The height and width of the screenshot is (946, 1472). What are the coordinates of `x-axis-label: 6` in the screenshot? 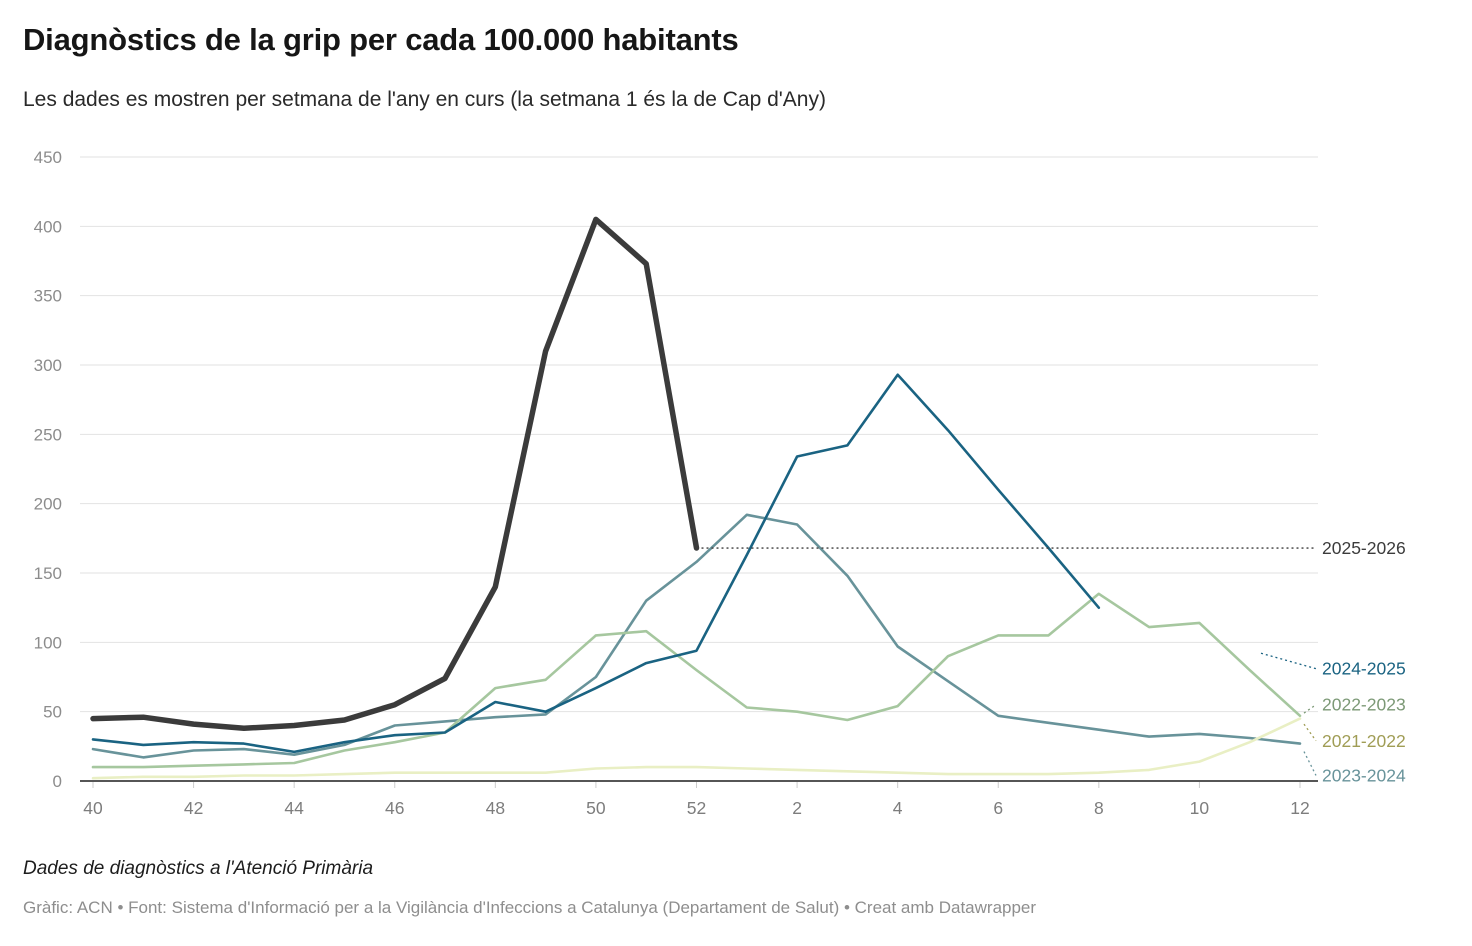 It's located at (998, 808).